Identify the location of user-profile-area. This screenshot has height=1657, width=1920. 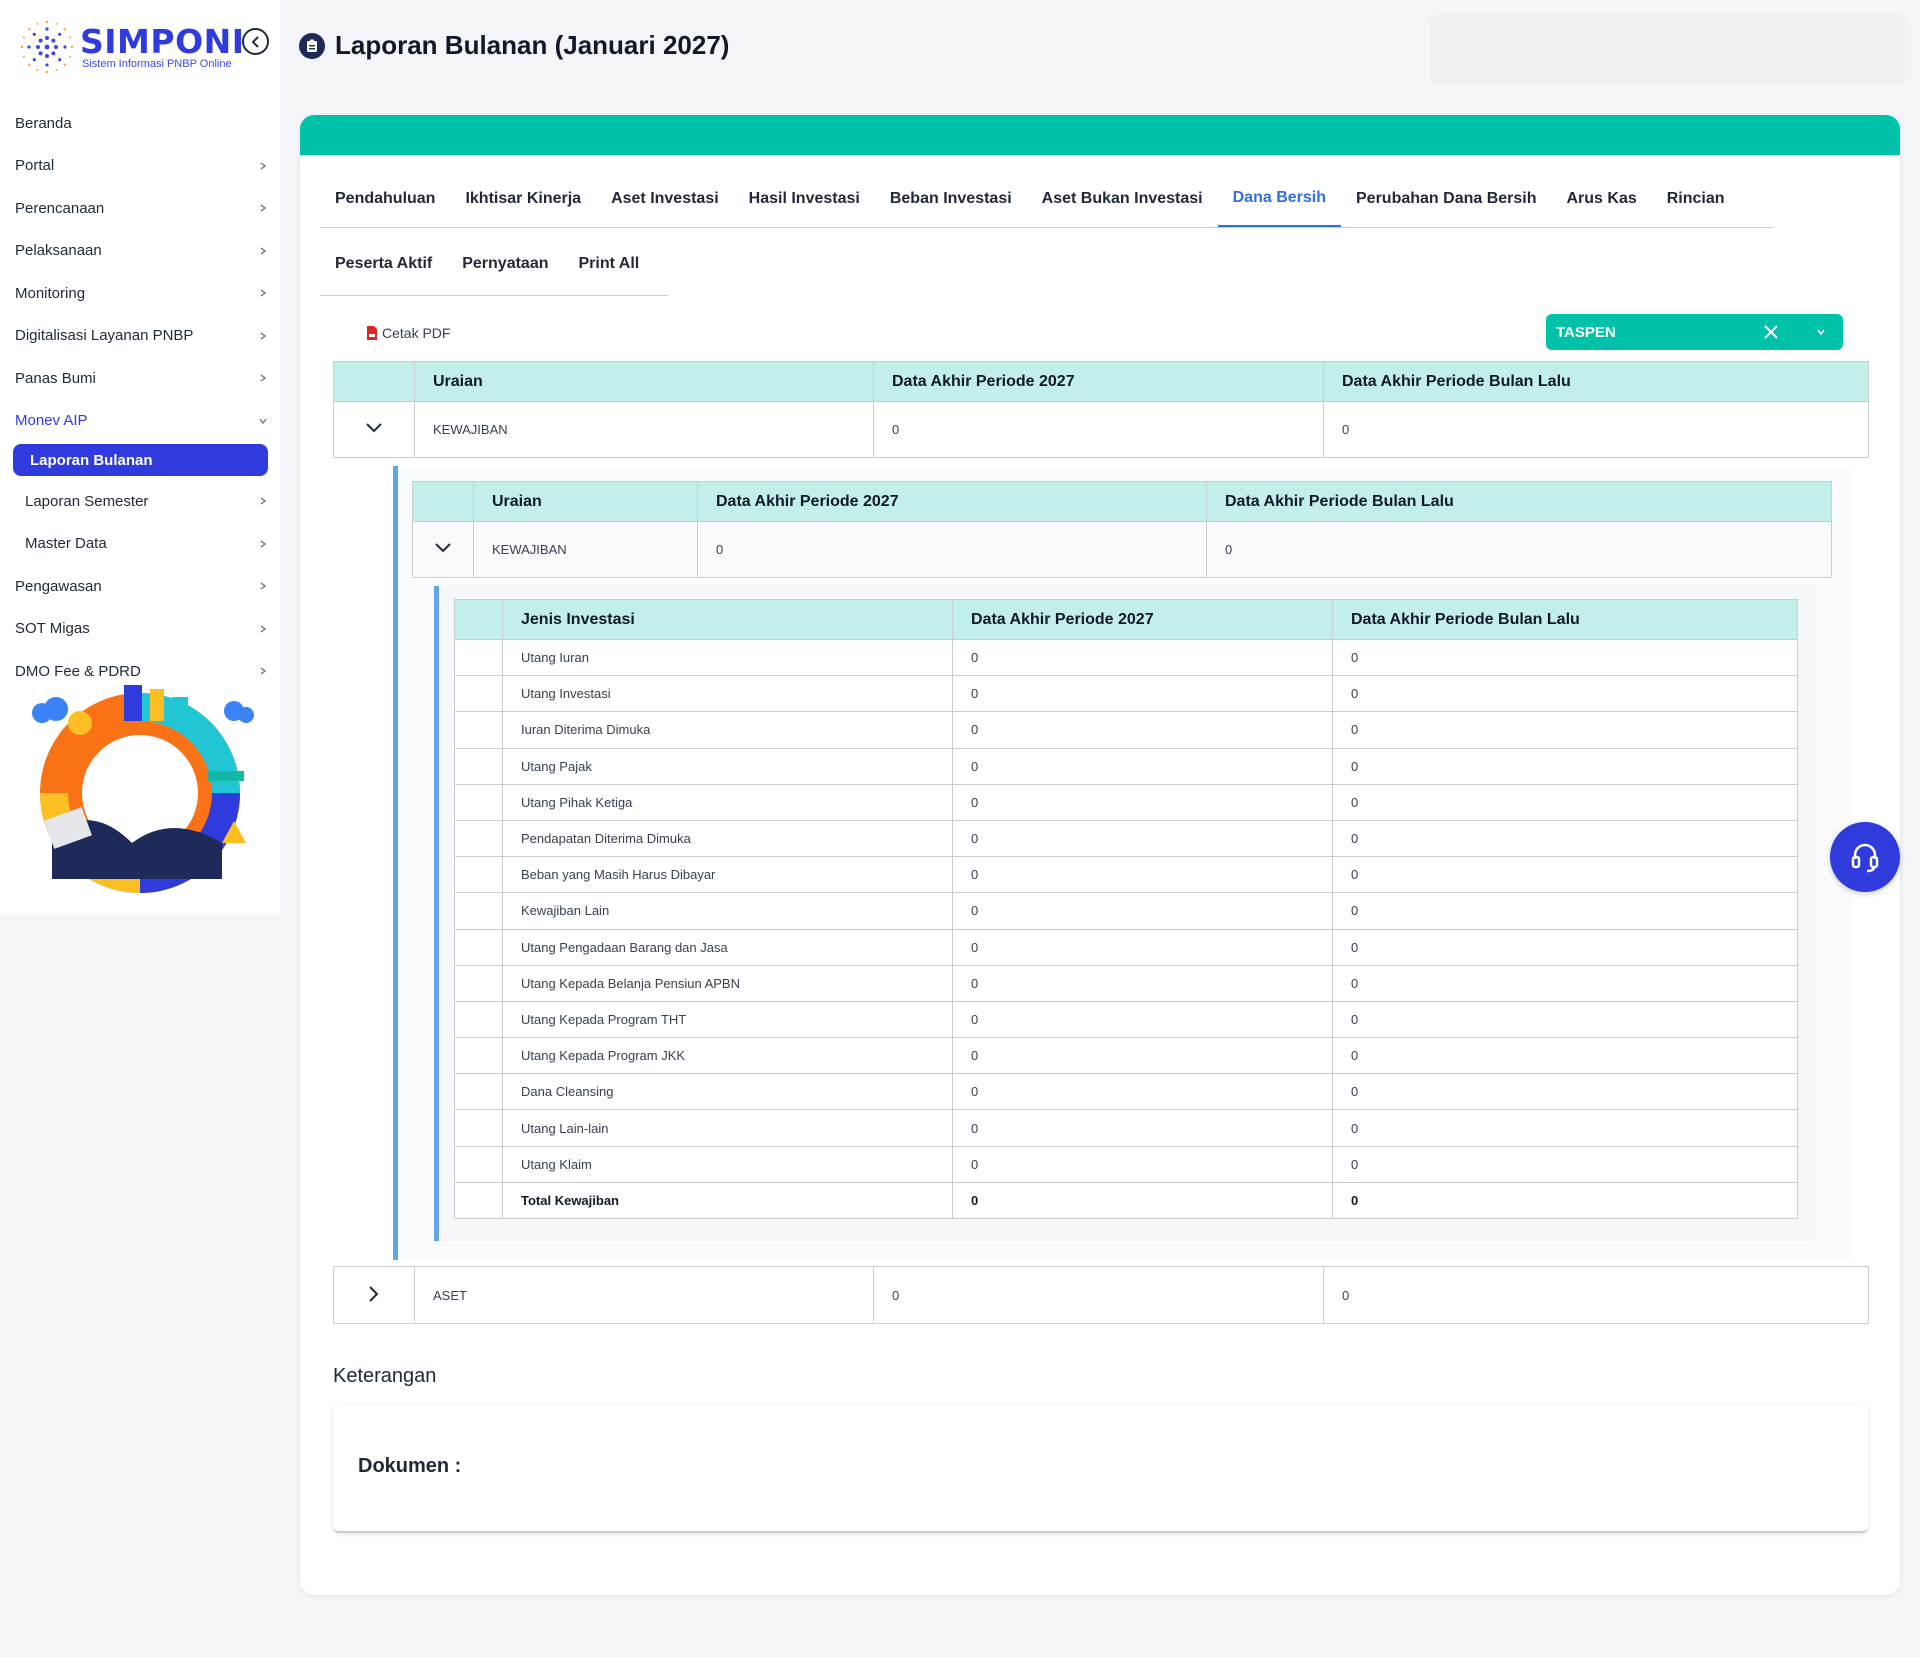
(1667, 49).